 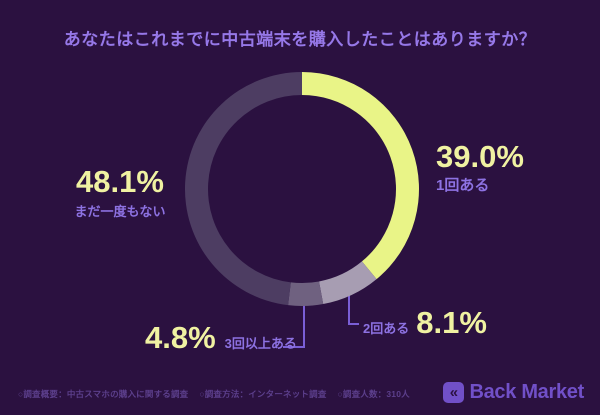 I want to click on never-percent: 48.1%, so click(x=120, y=181).